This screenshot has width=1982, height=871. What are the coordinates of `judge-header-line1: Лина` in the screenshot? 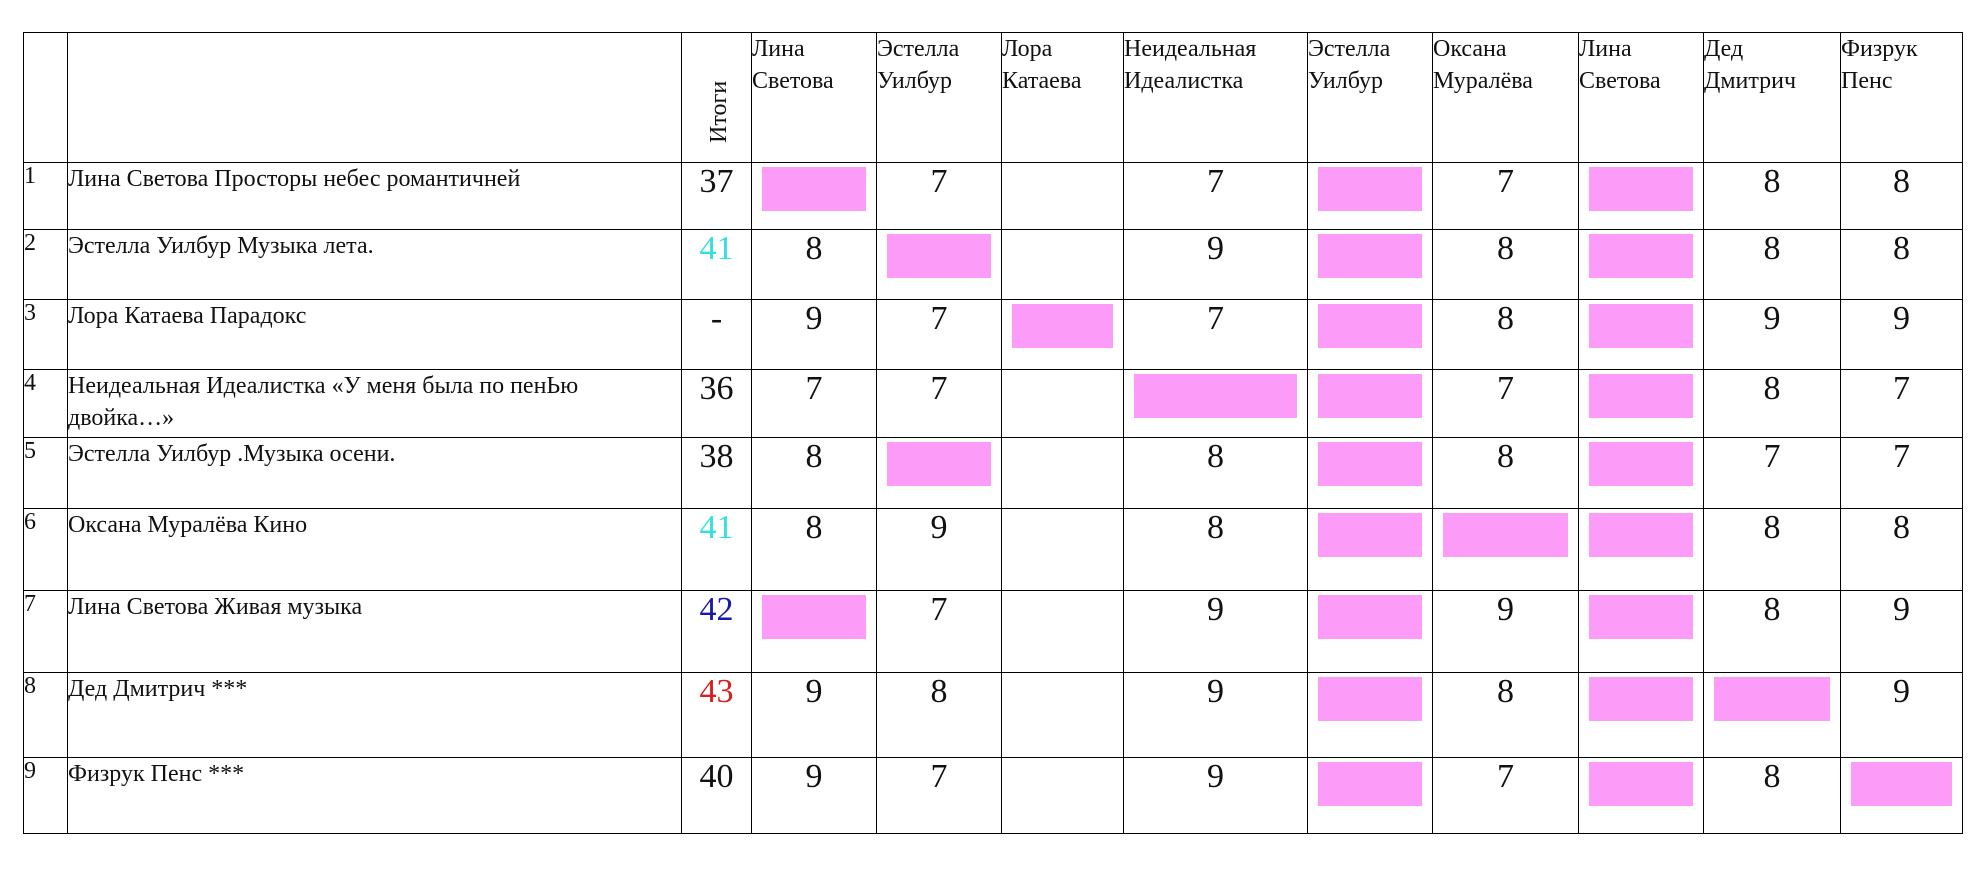 It's located at (1605, 49).